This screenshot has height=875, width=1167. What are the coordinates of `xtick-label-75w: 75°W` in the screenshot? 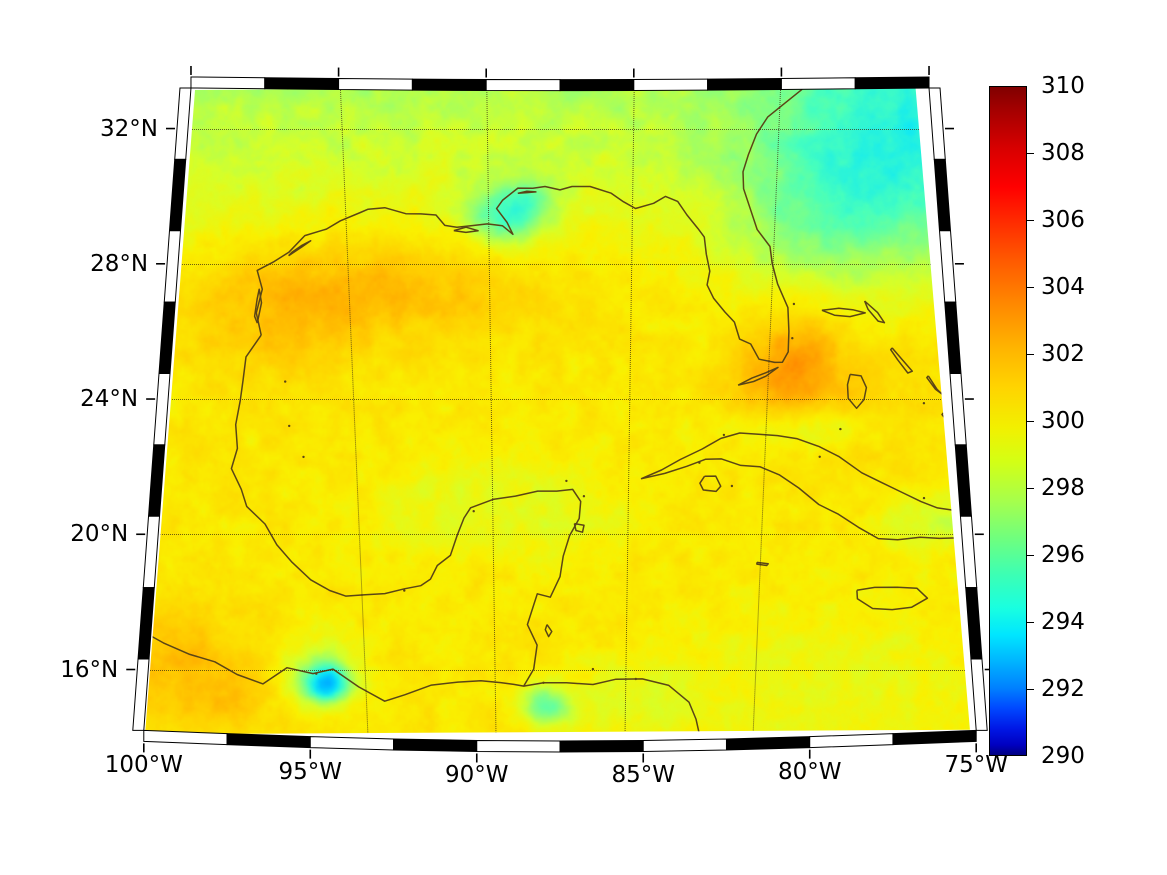 It's located at (976, 765).